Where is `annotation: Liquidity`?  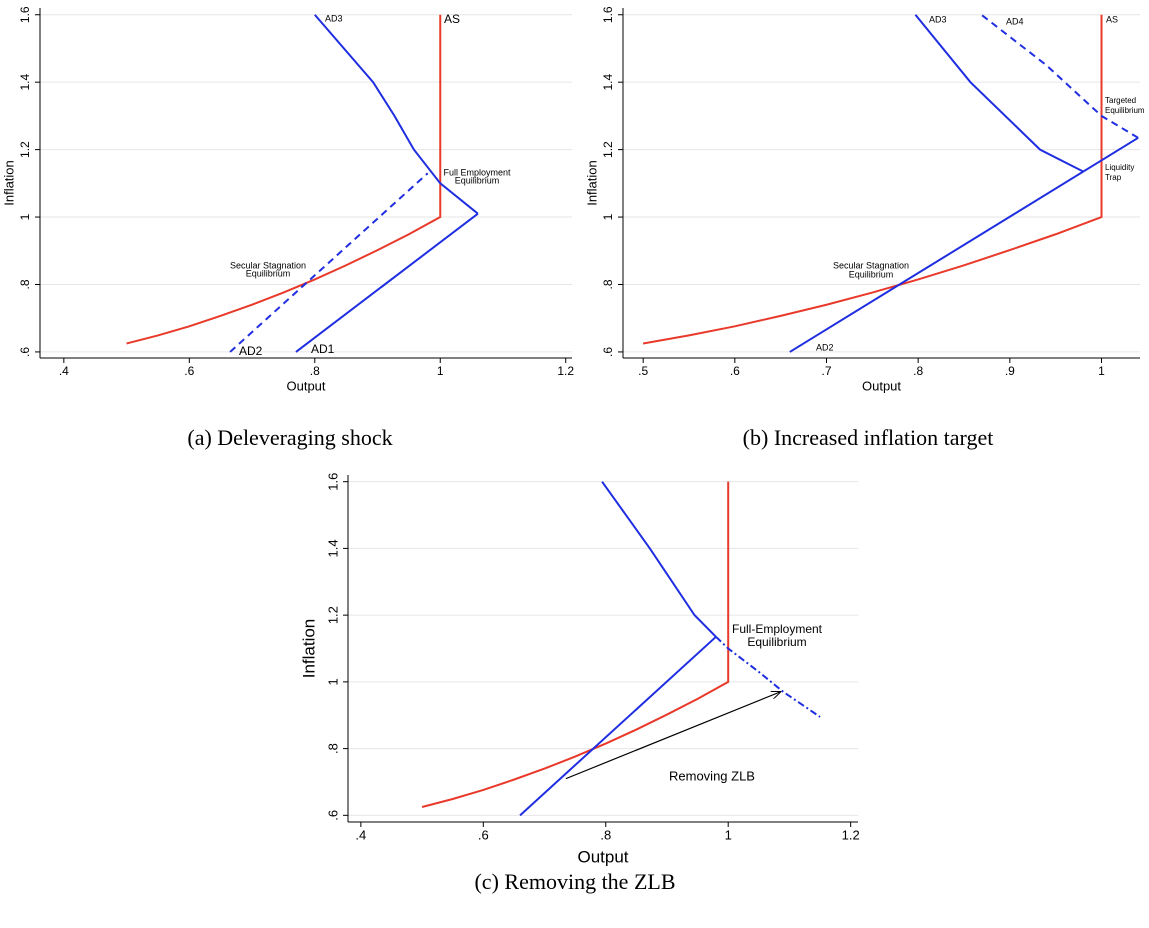 annotation: Liquidity is located at coordinates (1119, 167).